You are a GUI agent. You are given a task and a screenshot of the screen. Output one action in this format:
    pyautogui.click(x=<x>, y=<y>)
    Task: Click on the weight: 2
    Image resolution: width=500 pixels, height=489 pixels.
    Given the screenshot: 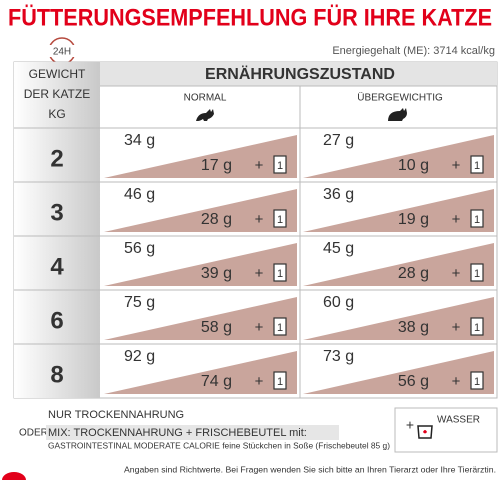 What is the action you would take?
    pyautogui.click(x=56, y=158)
    